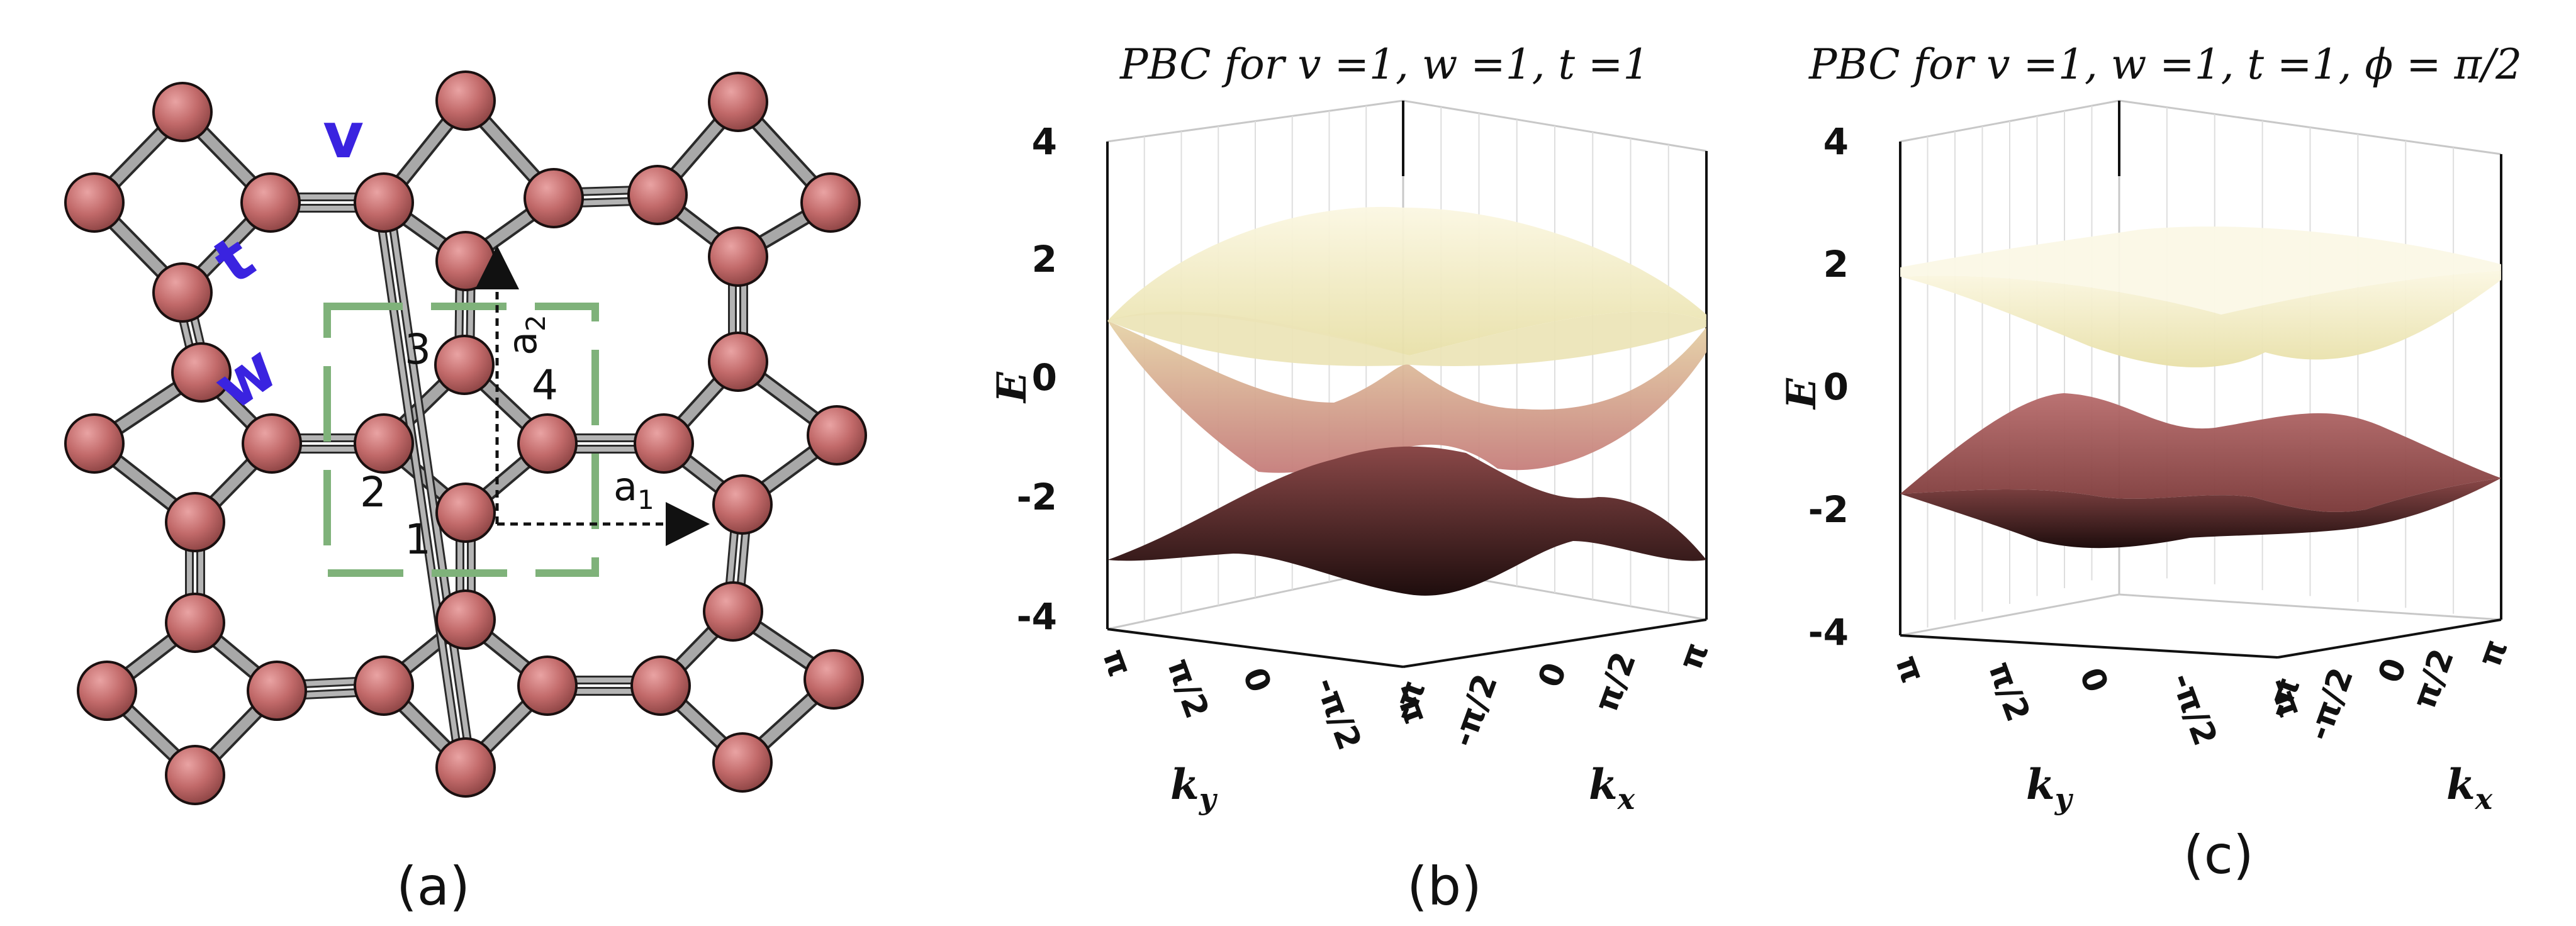 The width and height of the screenshot is (2576, 926). Describe the element at coordinates (1012, 387) in the screenshot. I see `plot-b-z-label: E` at that location.